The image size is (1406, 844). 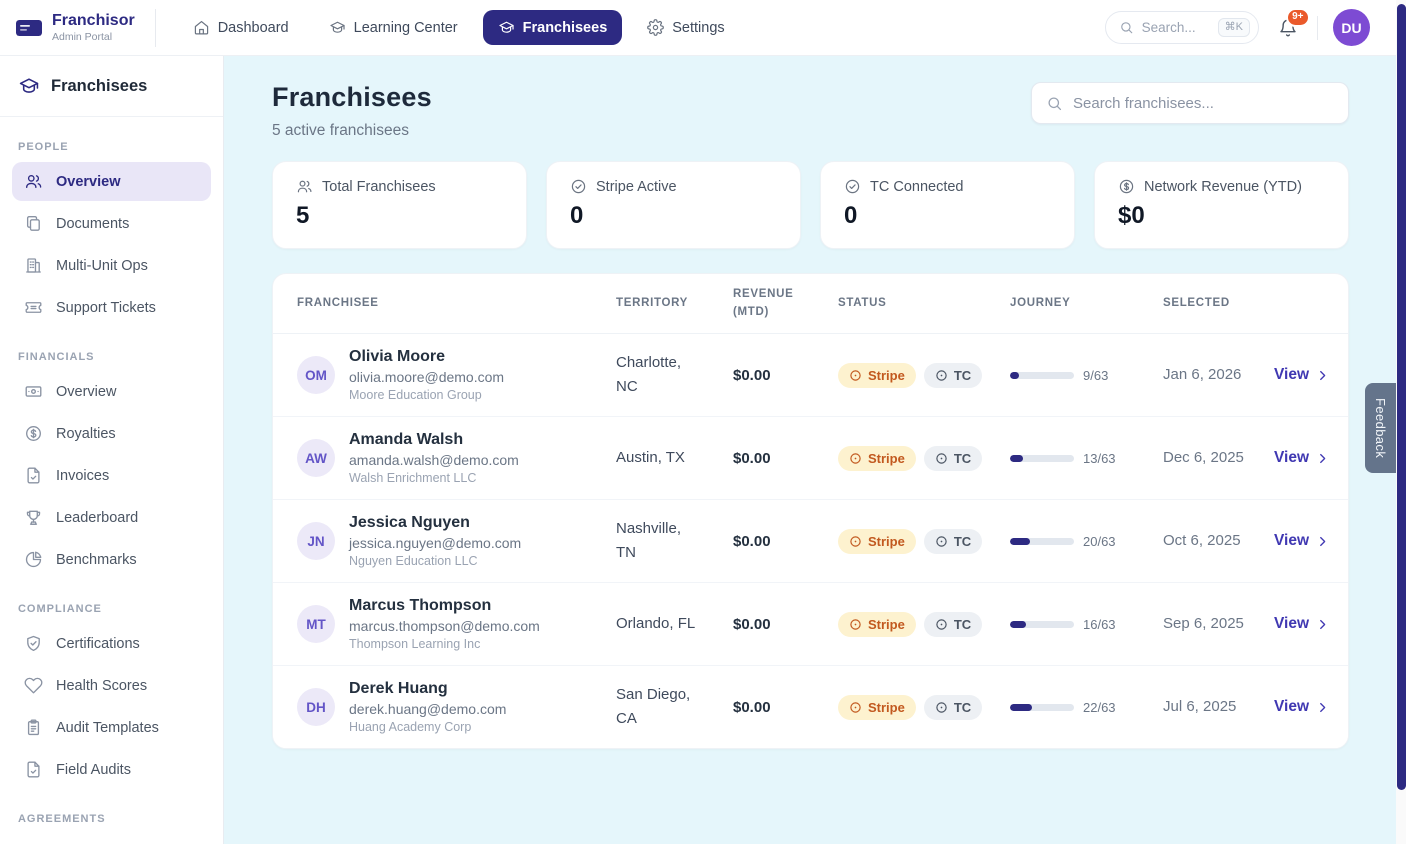 What do you see at coordinates (1200, 706) in the screenshot?
I see `selected-date: Jul 6, 2025` at bounding box center [1200, 706].